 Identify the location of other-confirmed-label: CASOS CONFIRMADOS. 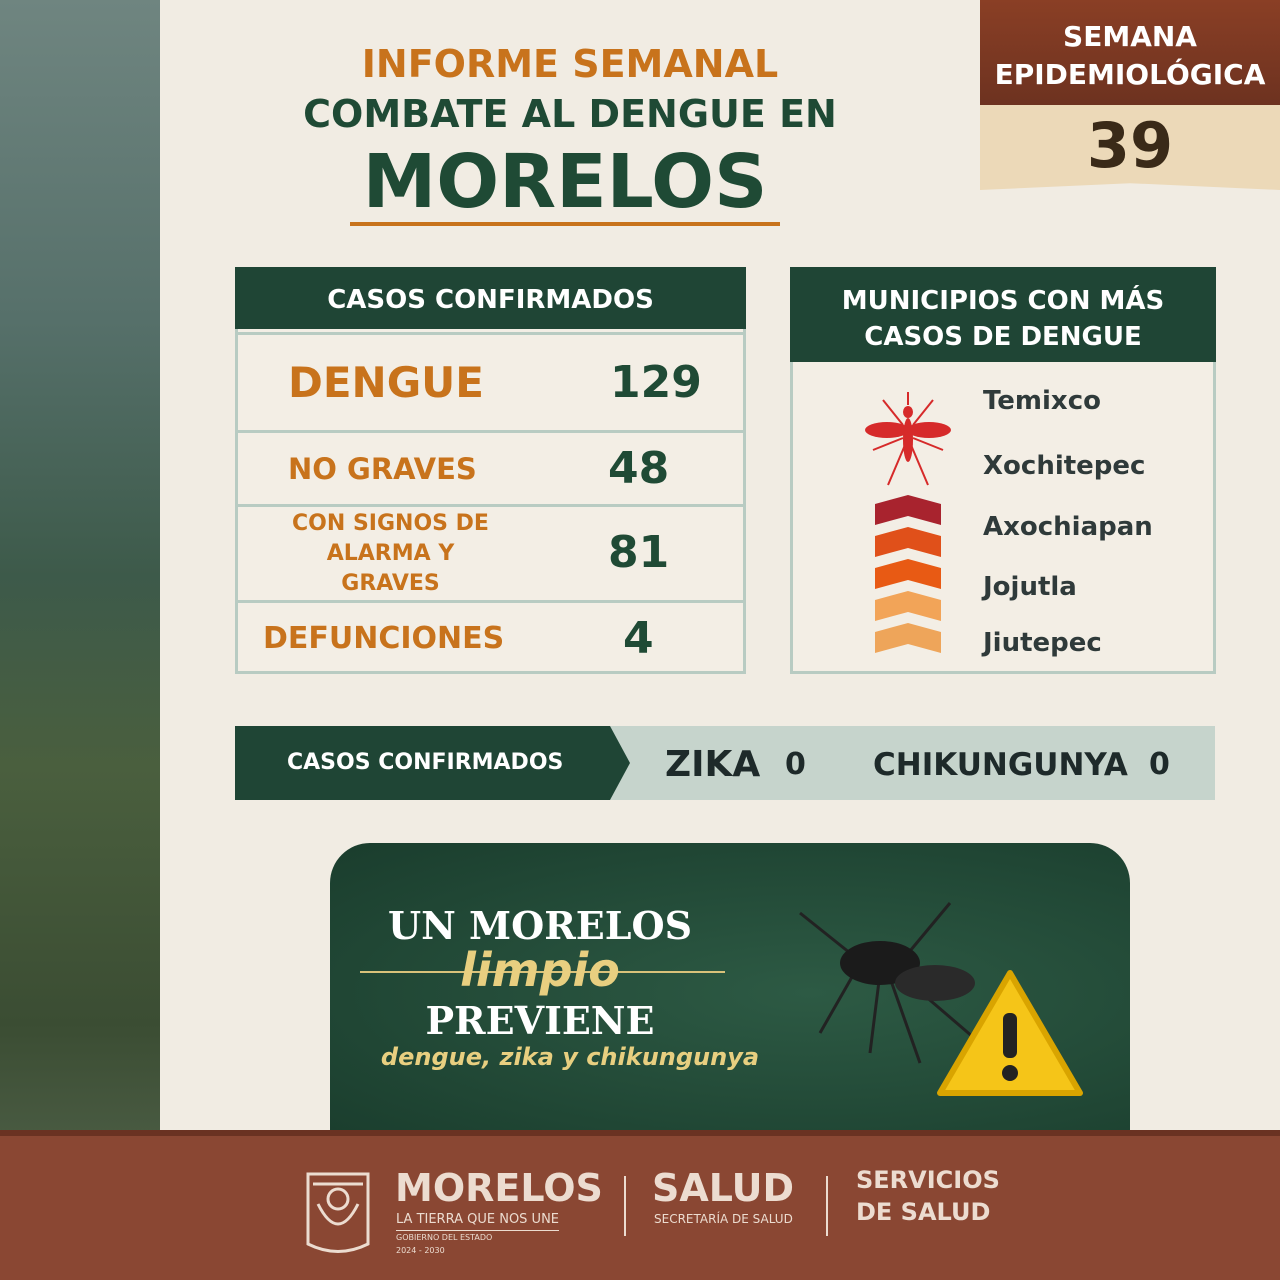
(432, 763).